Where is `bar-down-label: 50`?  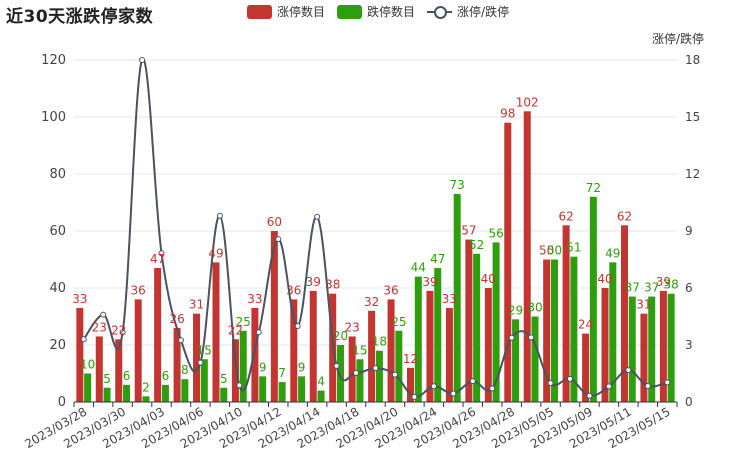 bar-down-label: 50 is located at coordinates (554, 251).